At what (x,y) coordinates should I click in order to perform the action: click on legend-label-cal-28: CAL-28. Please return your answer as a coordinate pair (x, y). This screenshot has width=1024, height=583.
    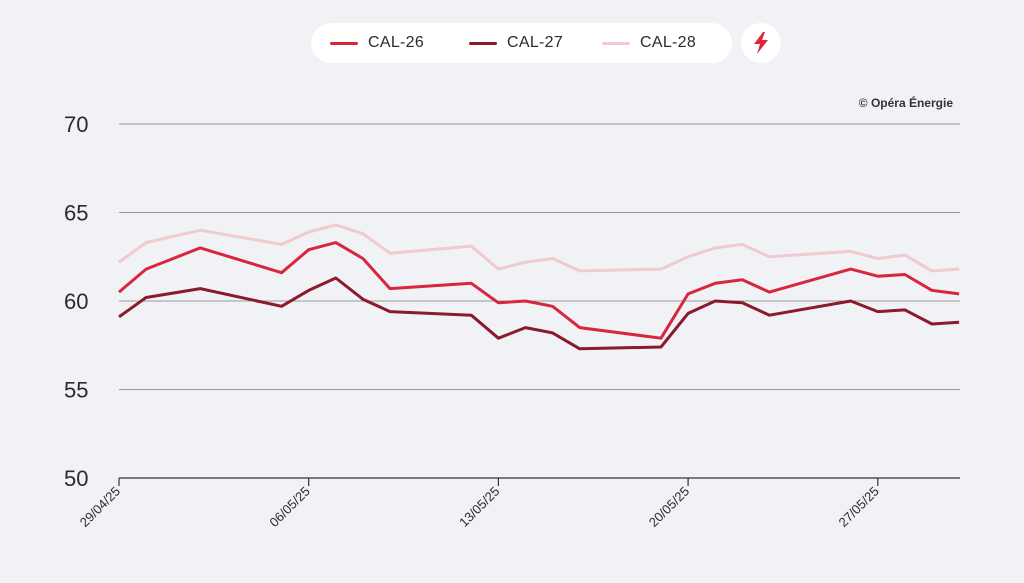
    Looking at the image, I should click on (668, 42).